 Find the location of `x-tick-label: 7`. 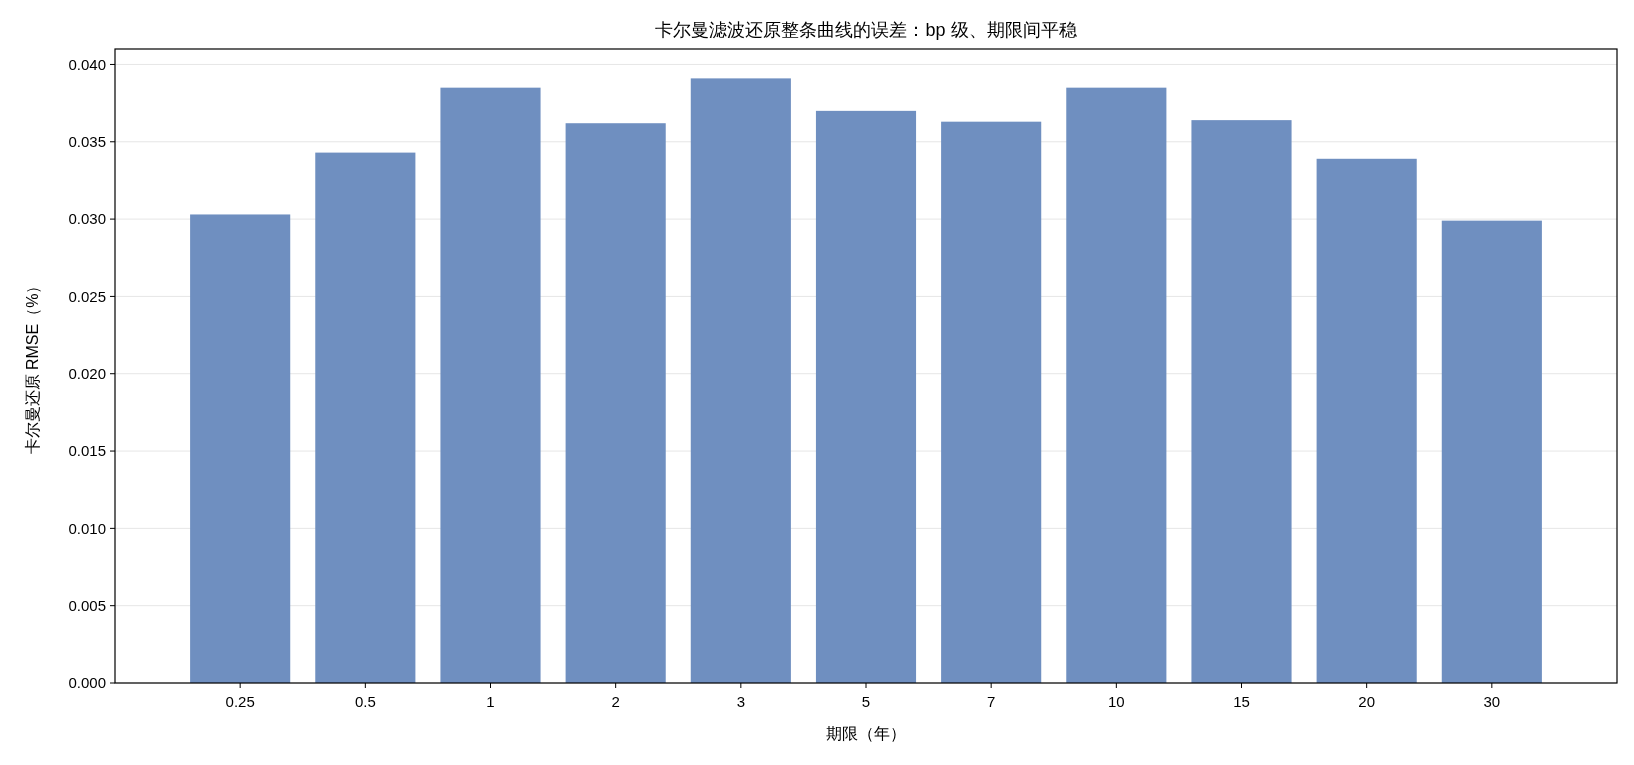

x-tick-label: 7 is located at coordinates (991, 701).